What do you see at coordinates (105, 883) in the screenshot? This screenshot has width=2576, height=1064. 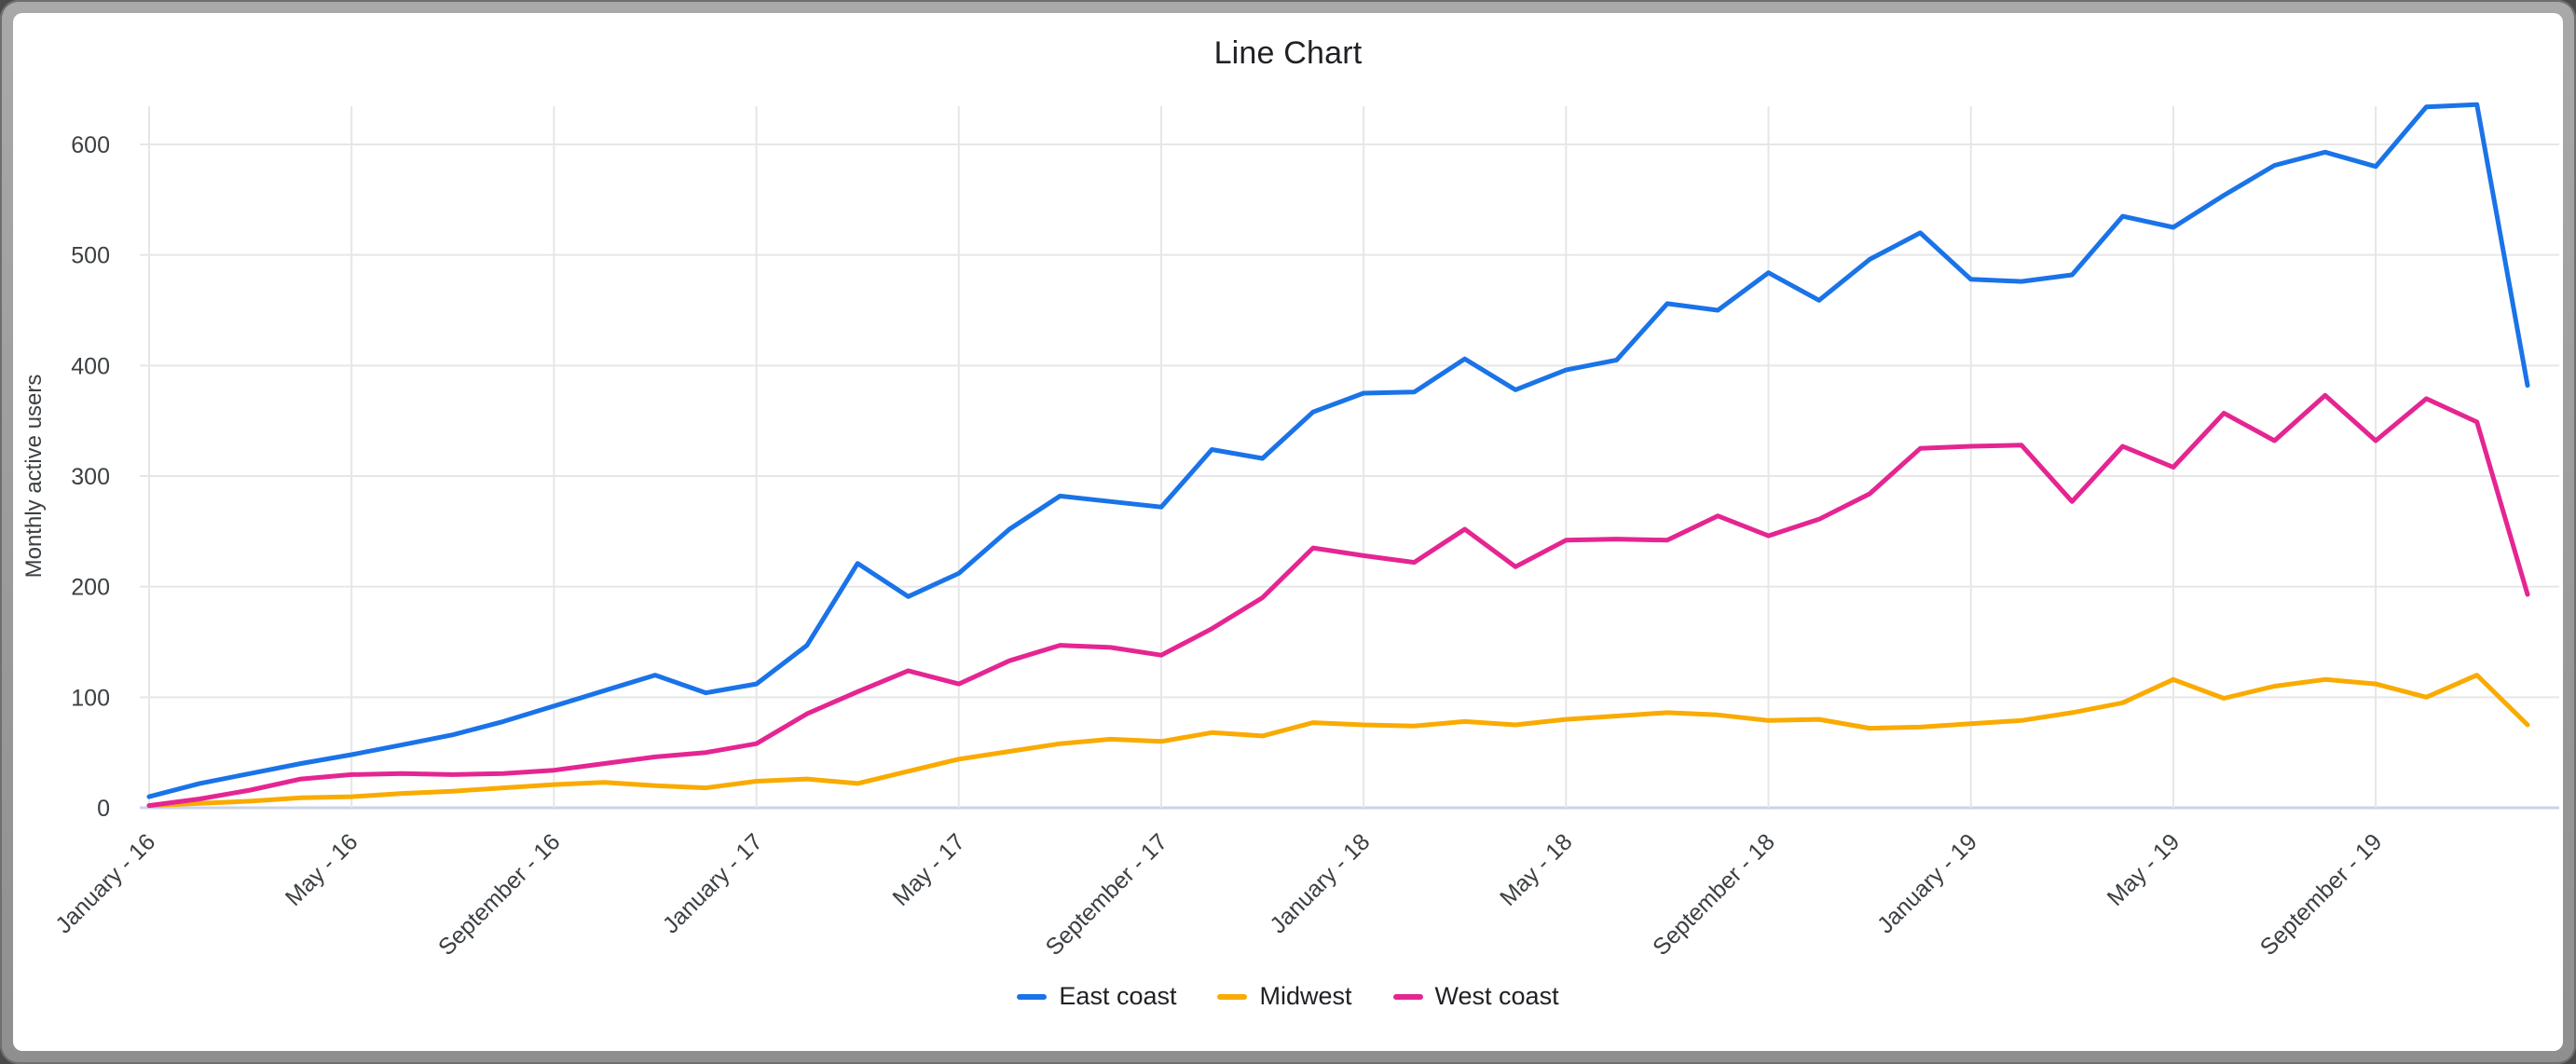 I see `x-tick-label: January - 16` at bounding box center [105, 883].